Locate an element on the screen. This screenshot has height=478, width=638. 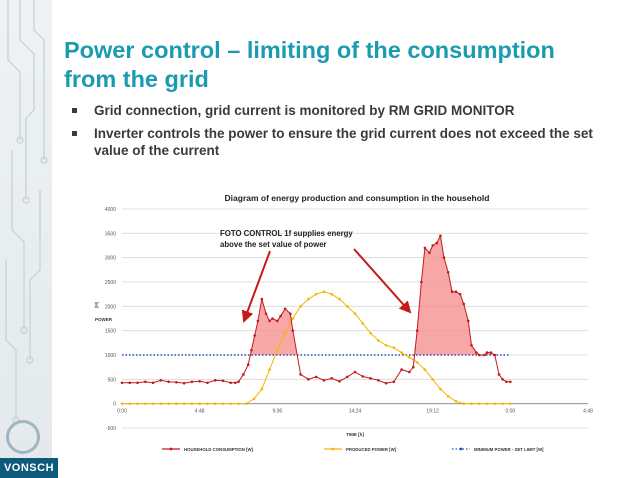
company-logo: VONSCH is located at coordinates (29, 468).